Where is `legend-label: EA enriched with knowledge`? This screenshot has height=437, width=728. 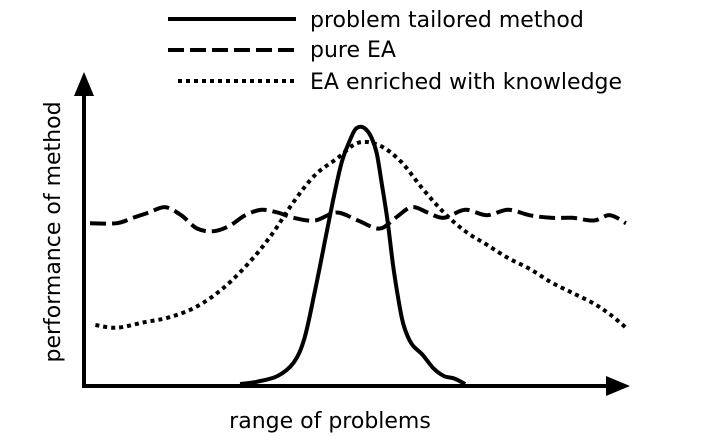 legend-label: EA enriched with knowledge is located at coordinates (466, 82).